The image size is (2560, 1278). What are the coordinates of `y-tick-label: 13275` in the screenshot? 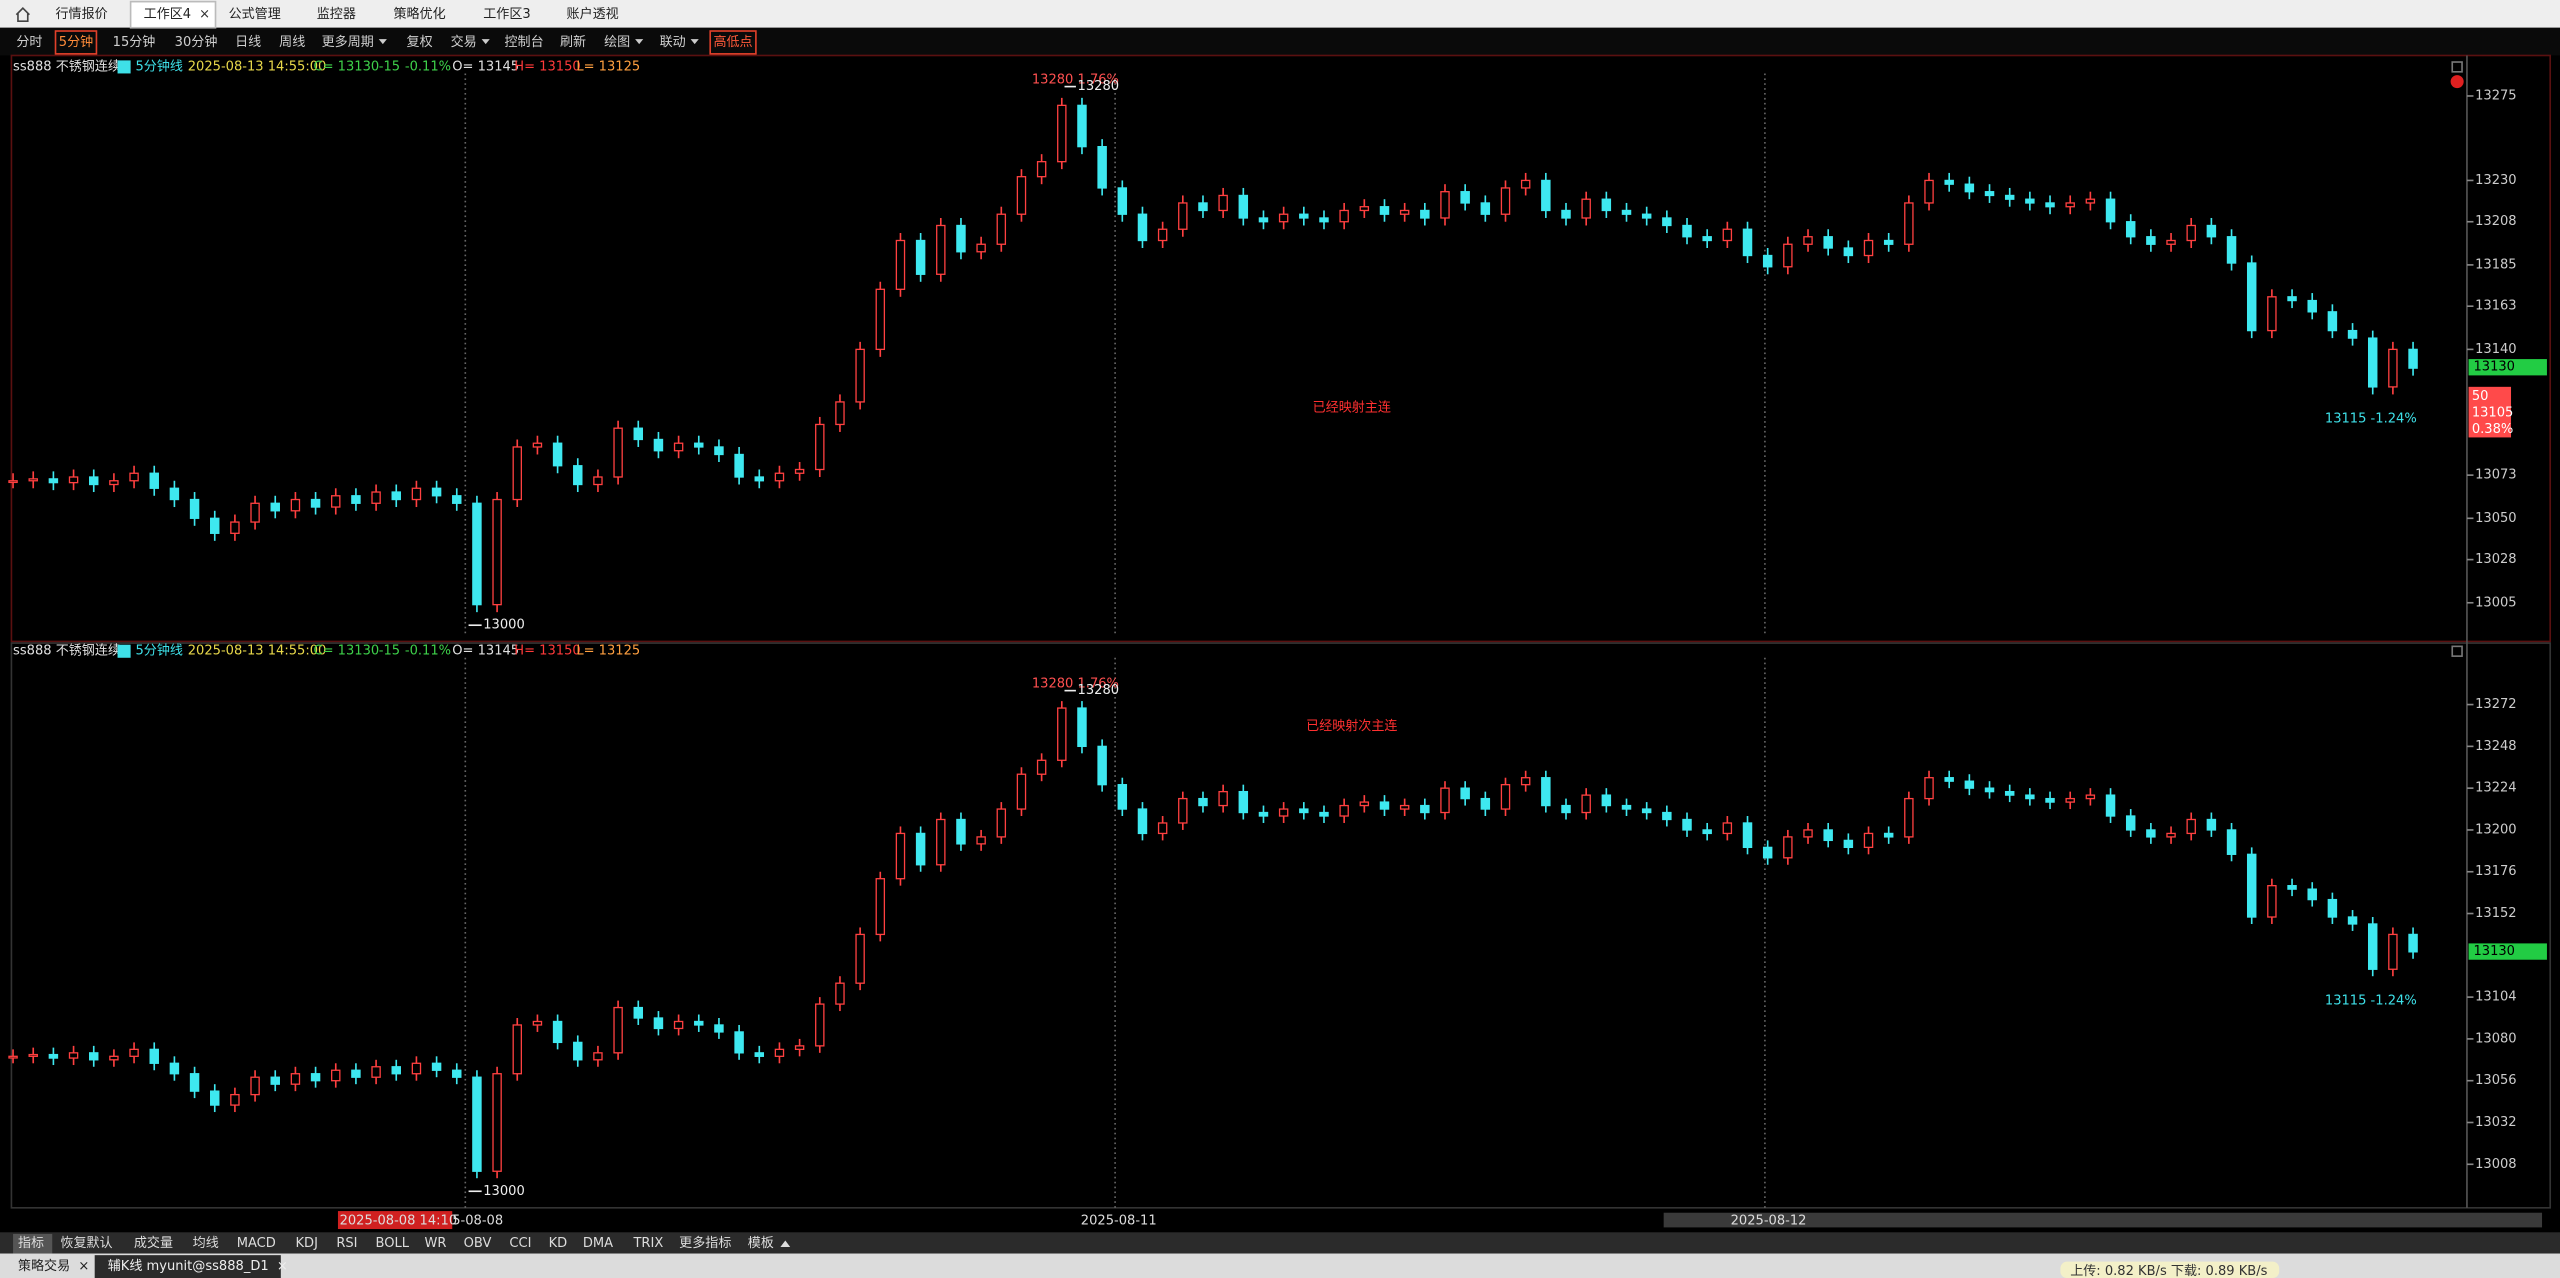 It's located at (2496, 95).